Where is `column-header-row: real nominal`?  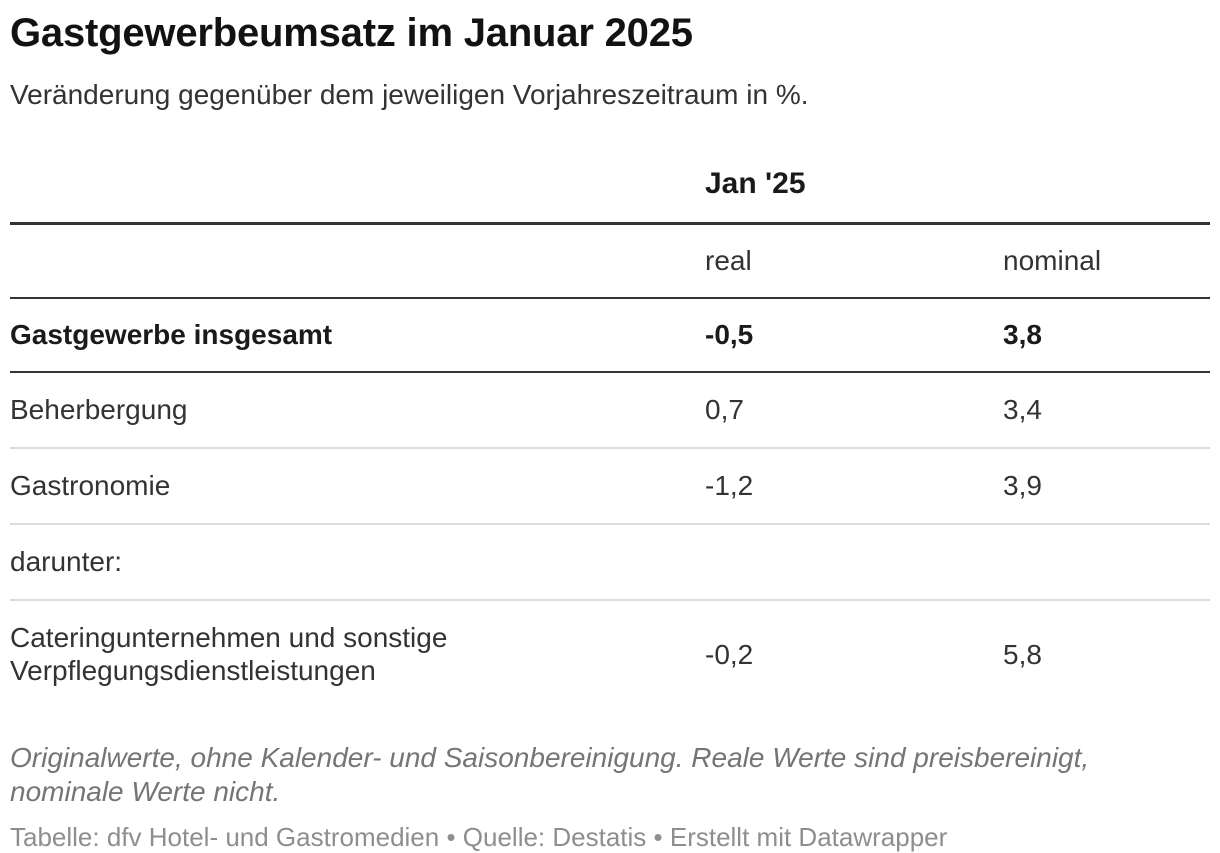 column-header-row: real nominal is located at coordinates (610, 261).